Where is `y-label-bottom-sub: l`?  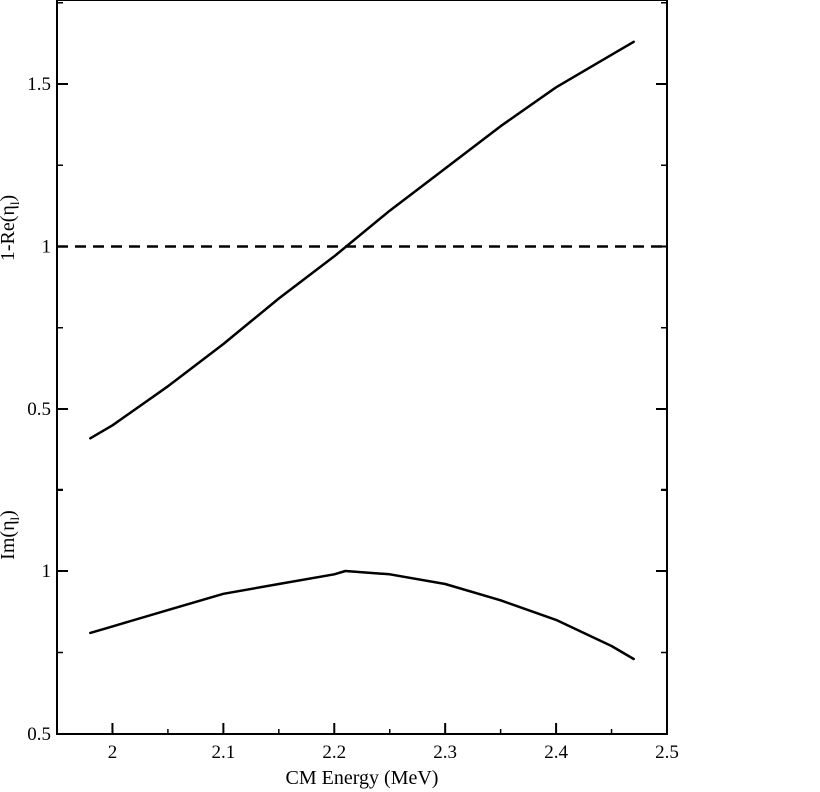
y-label-bottom-sub: l is located at coordinates (14, 518).